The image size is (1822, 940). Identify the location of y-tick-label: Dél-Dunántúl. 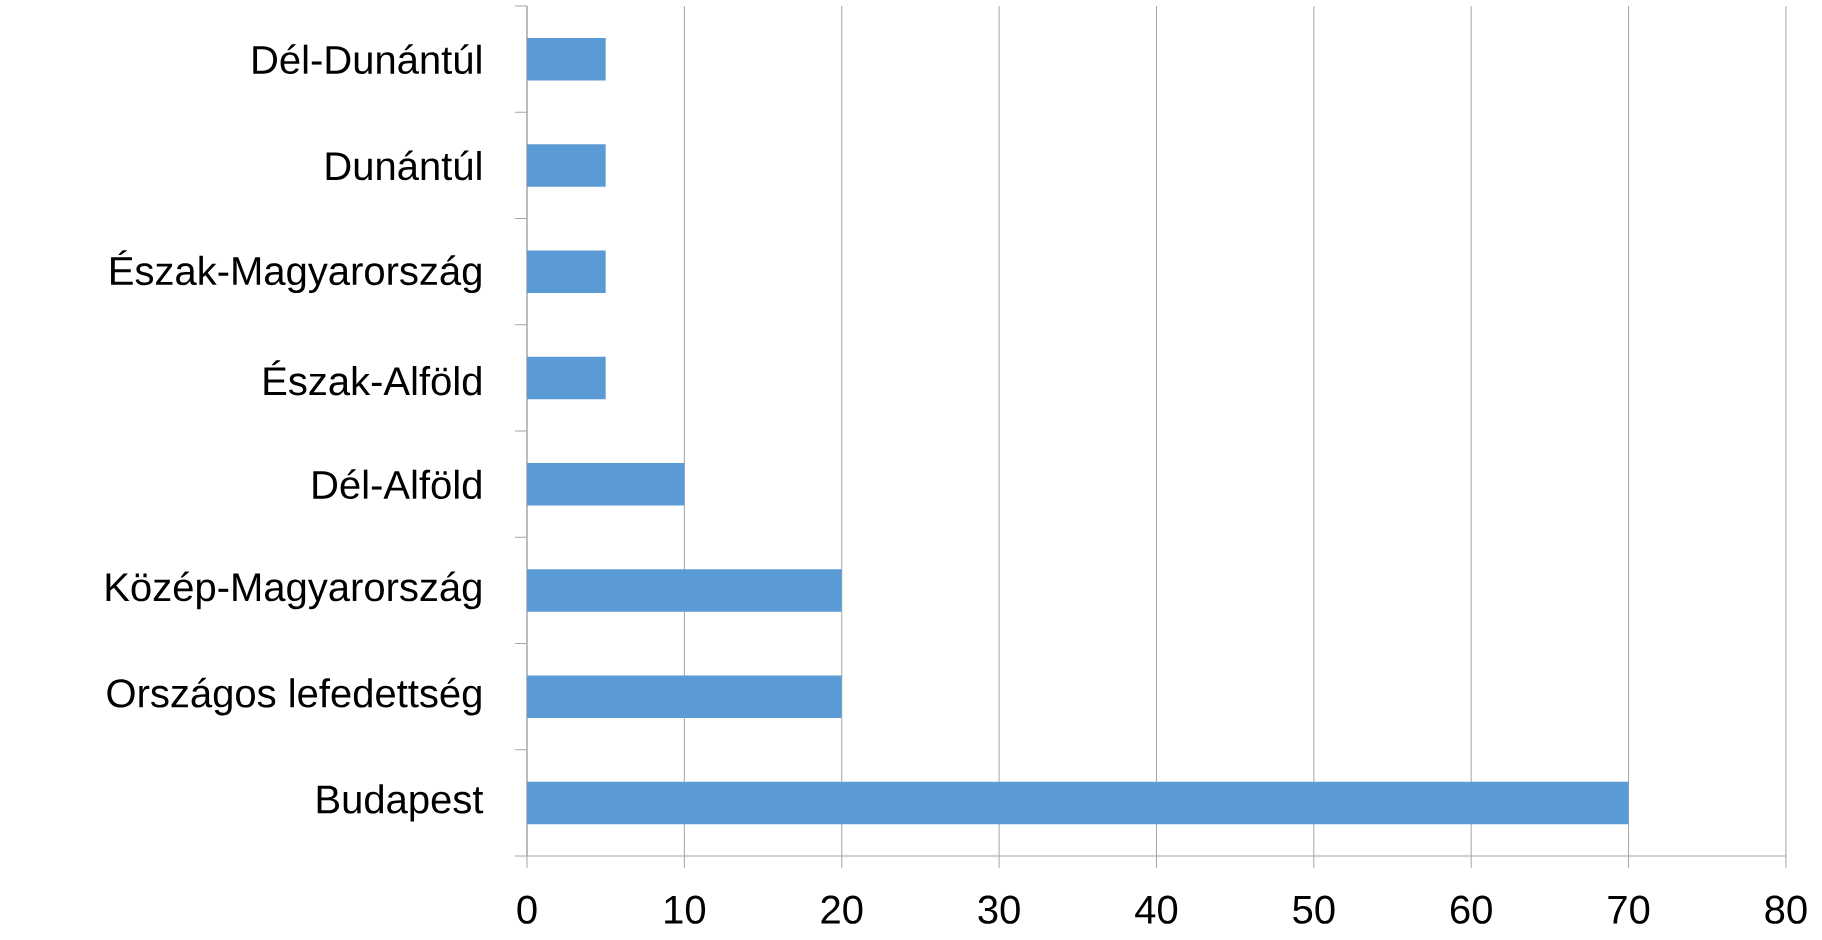
(367, 59).